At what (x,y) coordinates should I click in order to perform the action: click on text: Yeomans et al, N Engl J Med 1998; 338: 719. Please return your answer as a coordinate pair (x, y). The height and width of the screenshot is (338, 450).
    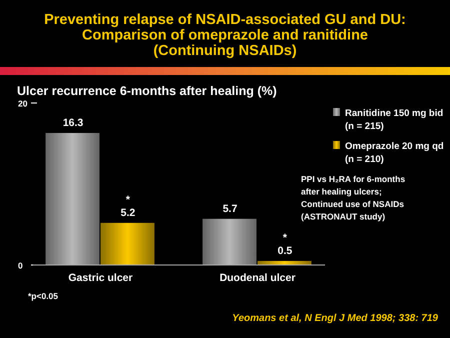
    Looking at the image, I should click on (335, 318).